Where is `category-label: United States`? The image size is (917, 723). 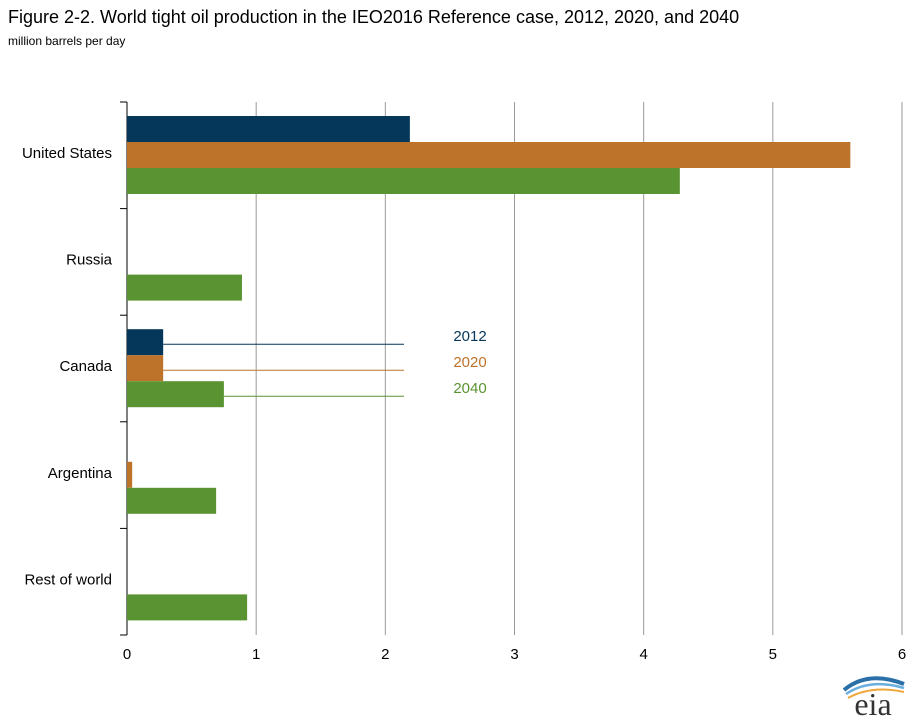 category-label: United States is located at coordinates (67, 153).